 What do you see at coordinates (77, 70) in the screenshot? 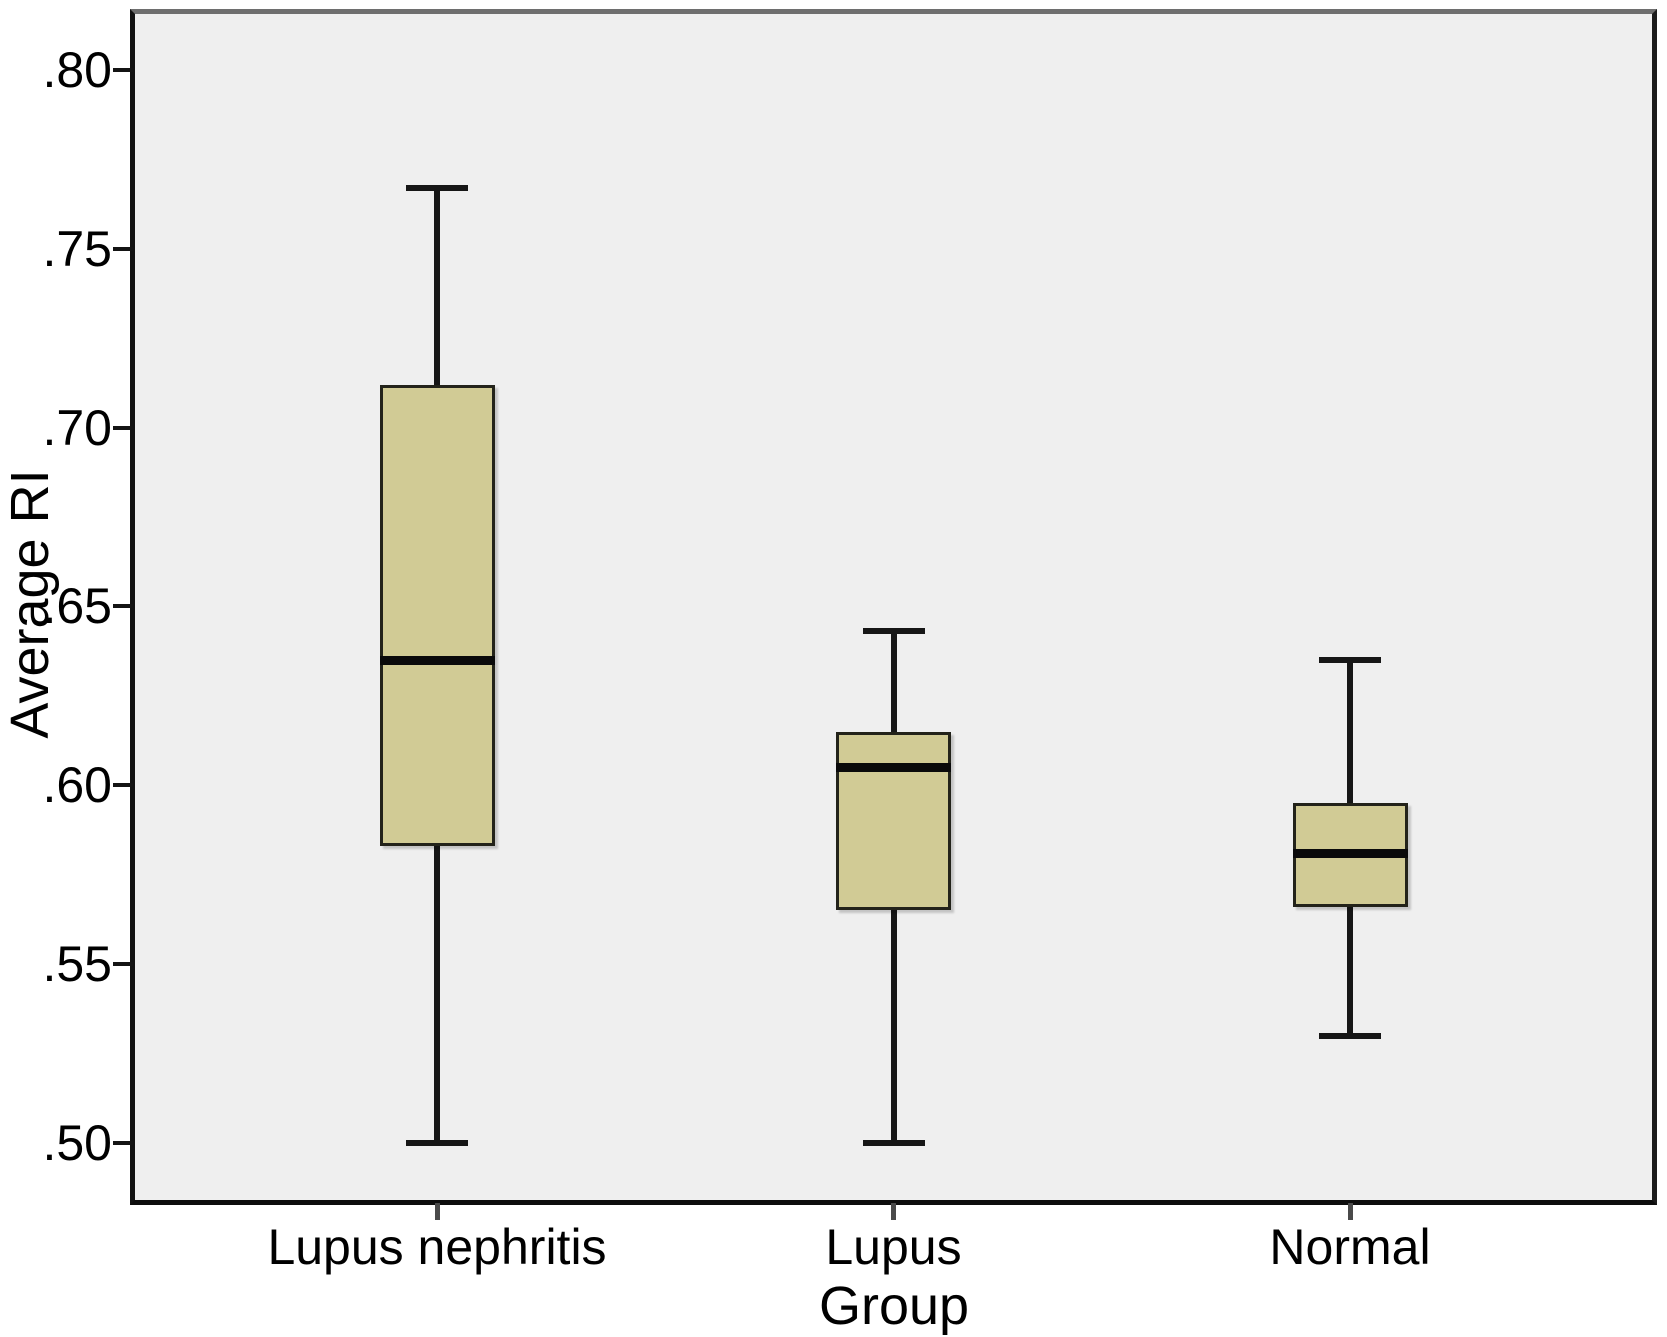
I see `y-tick-label: .80` at bounding box center [77, 70].